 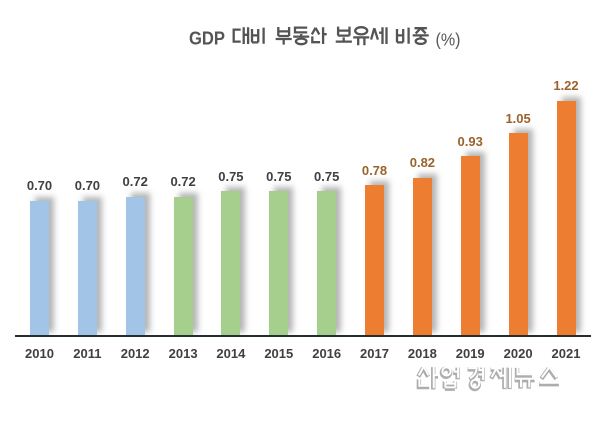 I want to click on svg-text: GDP, so click(x=207, y=39).